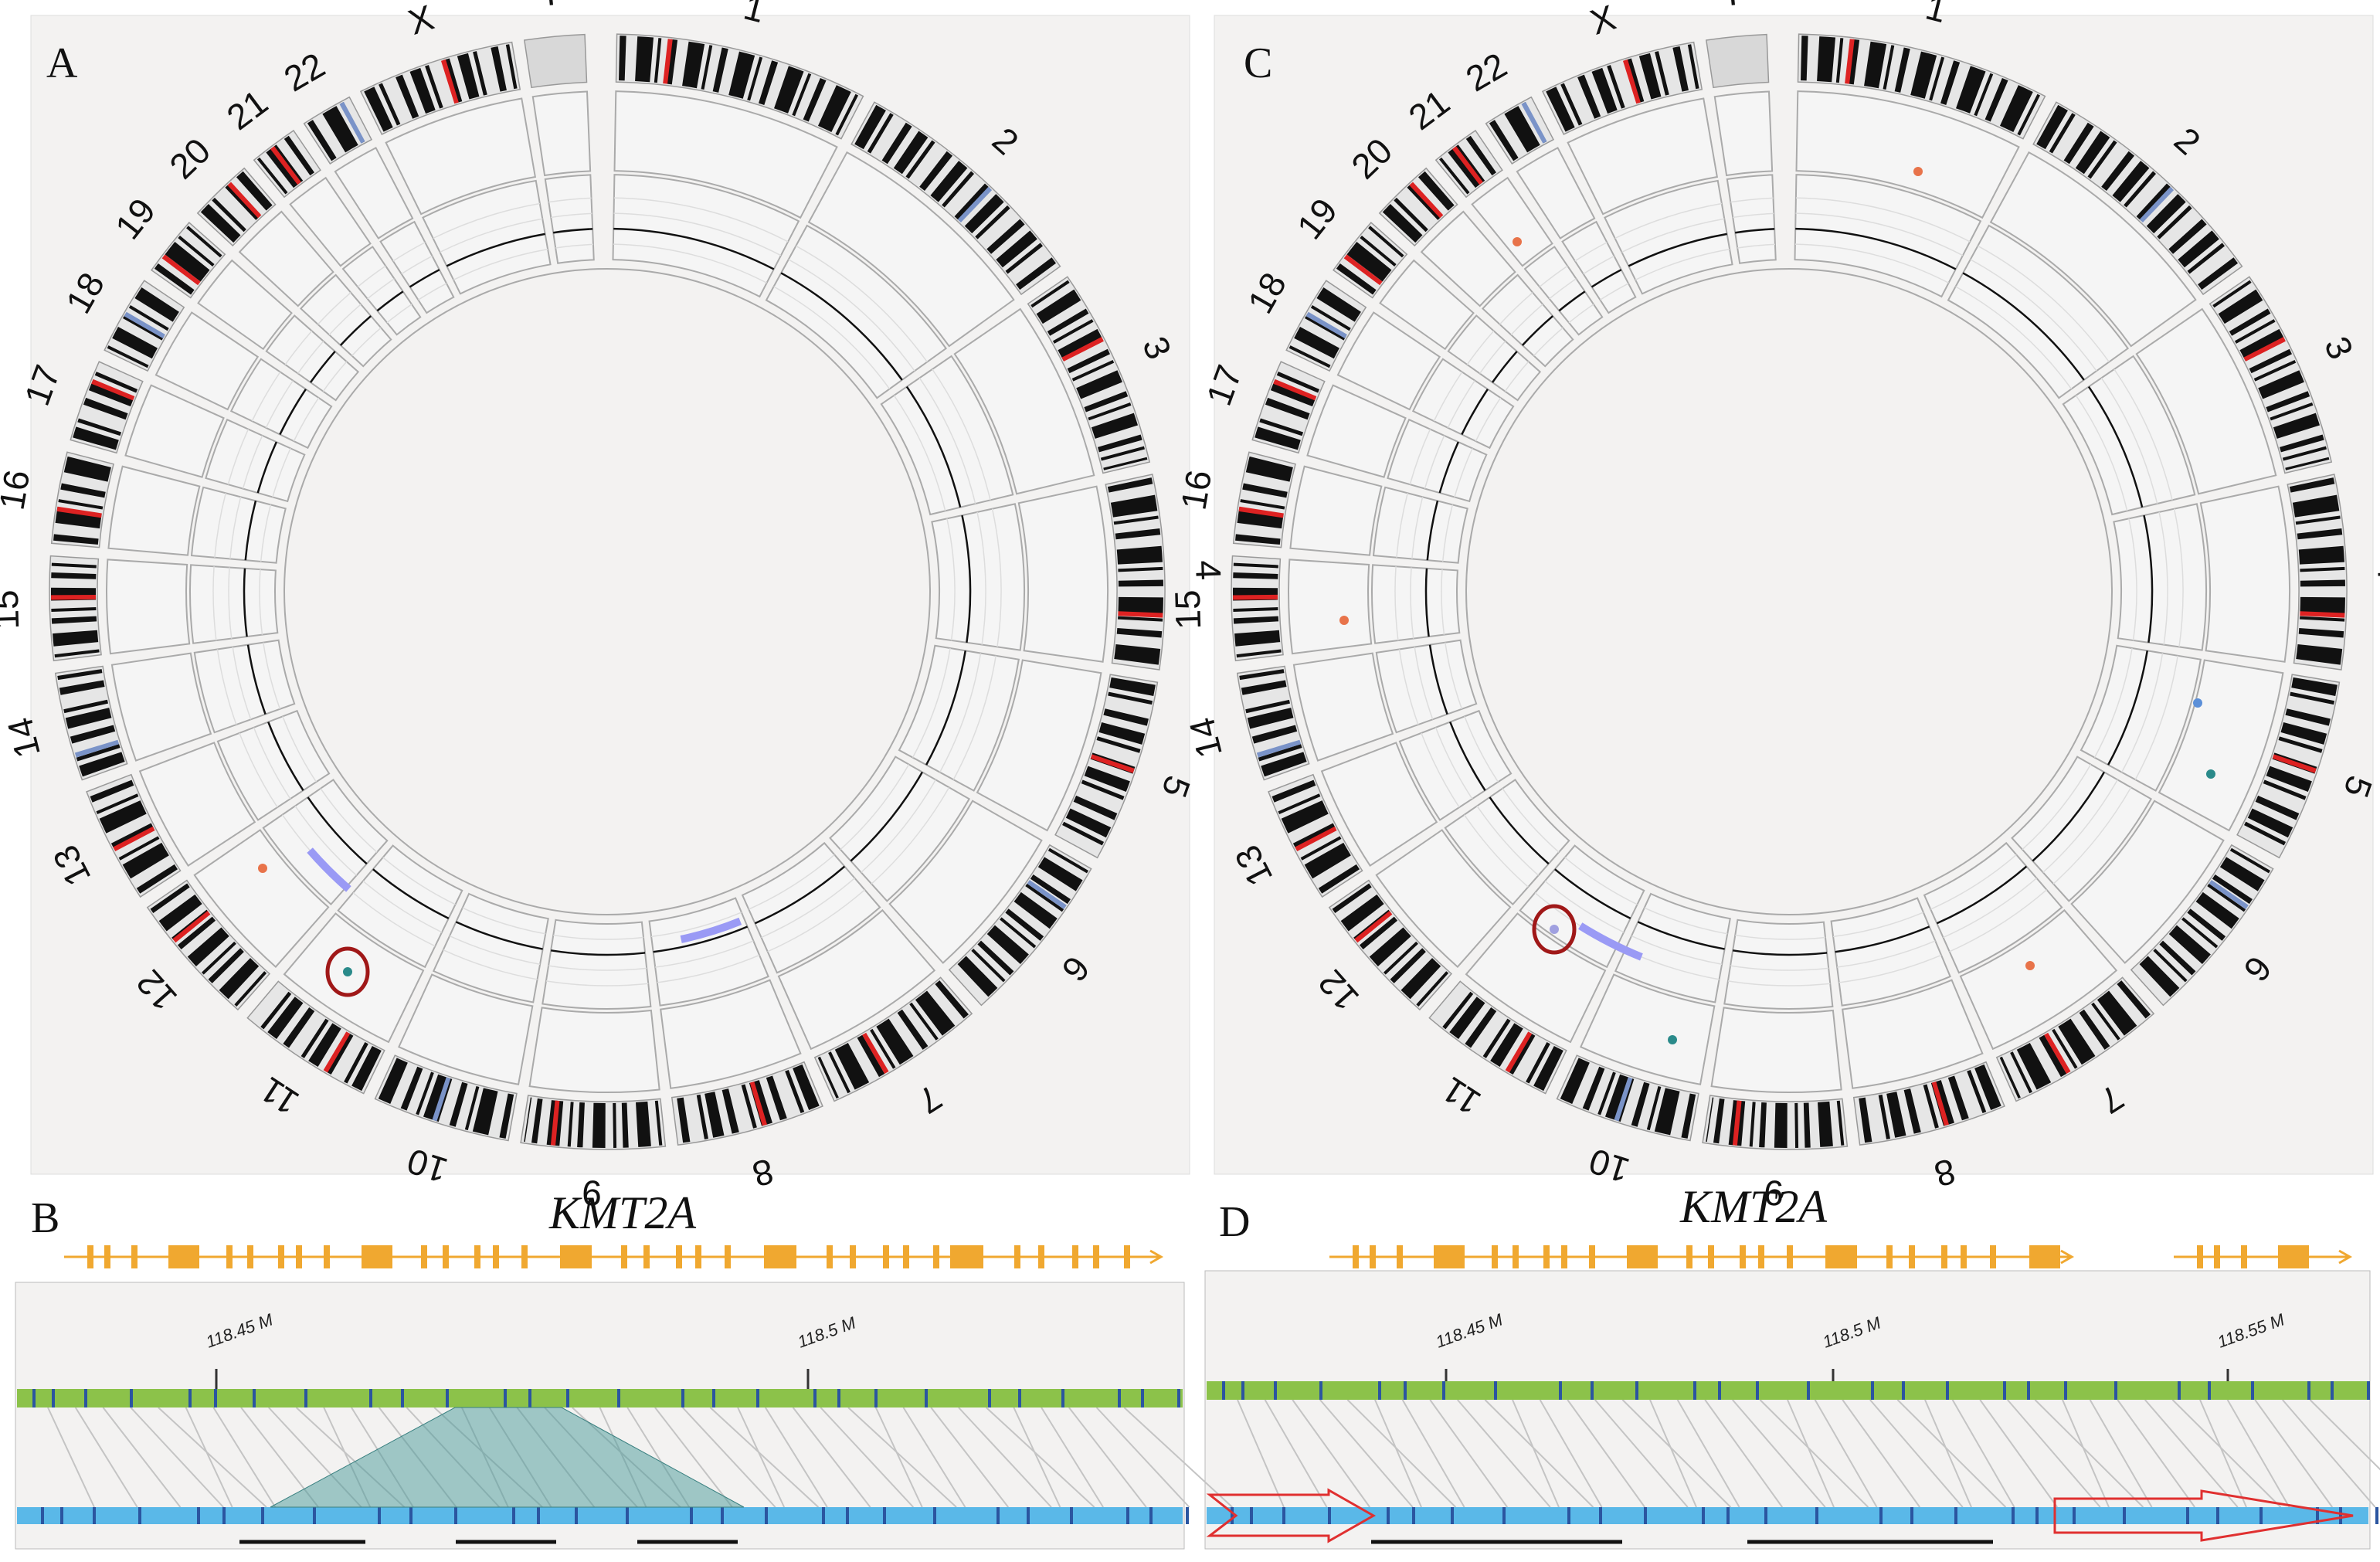 The height and width of the screenshot is (1562, 2380). What do you see at coordinates (45, 1218) in the screenshot?
I see `panel-label: B` at bounding box center [45, 1218].